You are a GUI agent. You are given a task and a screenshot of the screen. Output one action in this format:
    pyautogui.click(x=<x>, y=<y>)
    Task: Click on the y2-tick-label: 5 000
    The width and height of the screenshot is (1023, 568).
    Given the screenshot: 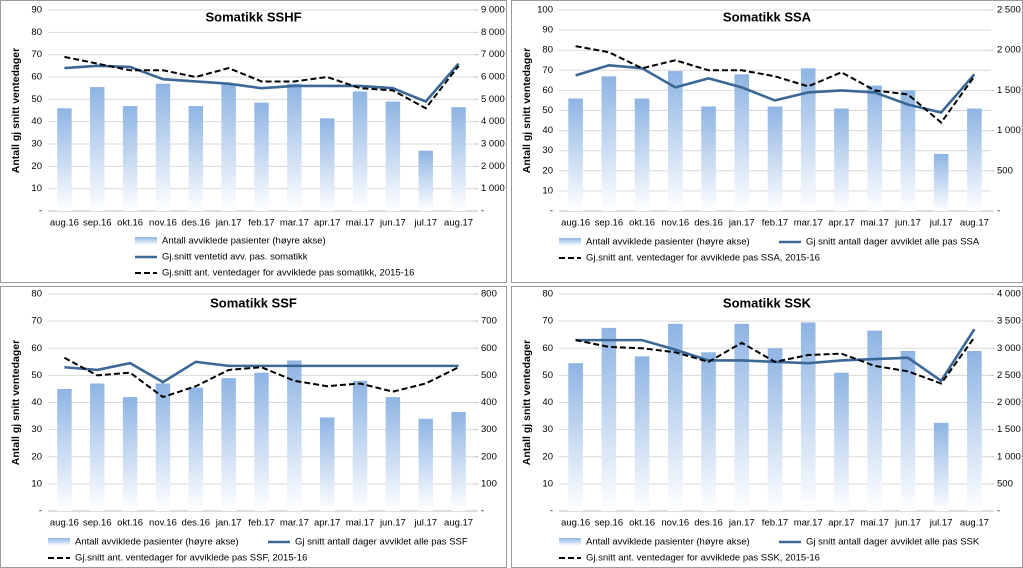 What is the action you would take?
    pyautogui.click(x=493, y=99)
    